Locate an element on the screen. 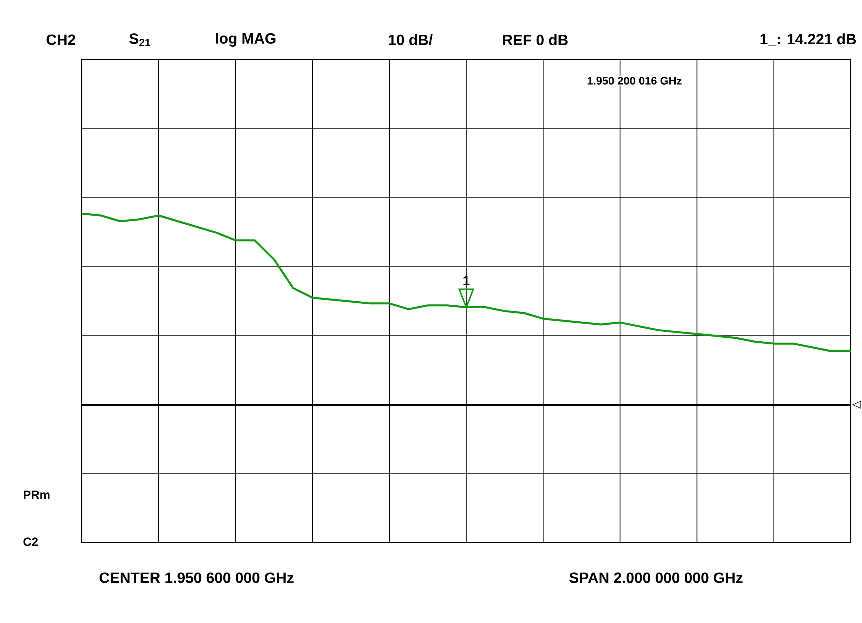 The width and height of the screenshot is (862, 623). text: CH2 is located at coordinates (61, 40).